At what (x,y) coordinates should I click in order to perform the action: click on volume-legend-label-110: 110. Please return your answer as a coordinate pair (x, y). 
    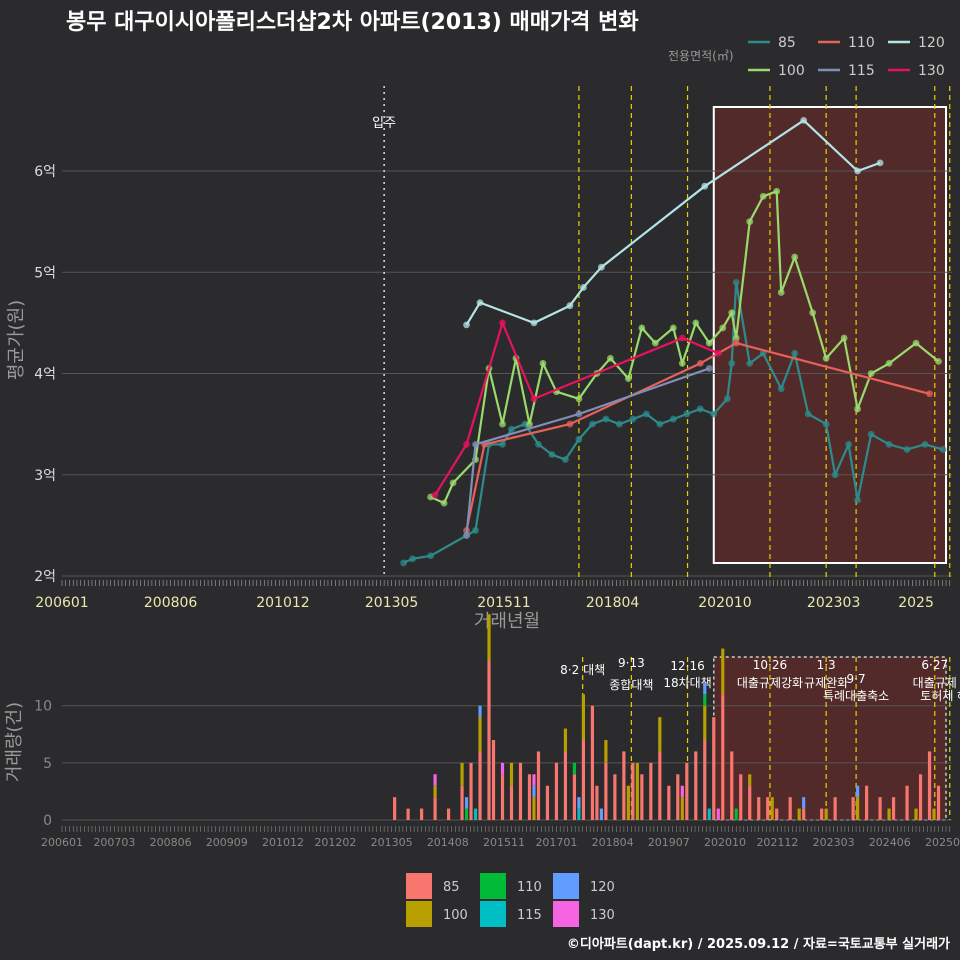
    Looking at the image, I should click on (529, 887).